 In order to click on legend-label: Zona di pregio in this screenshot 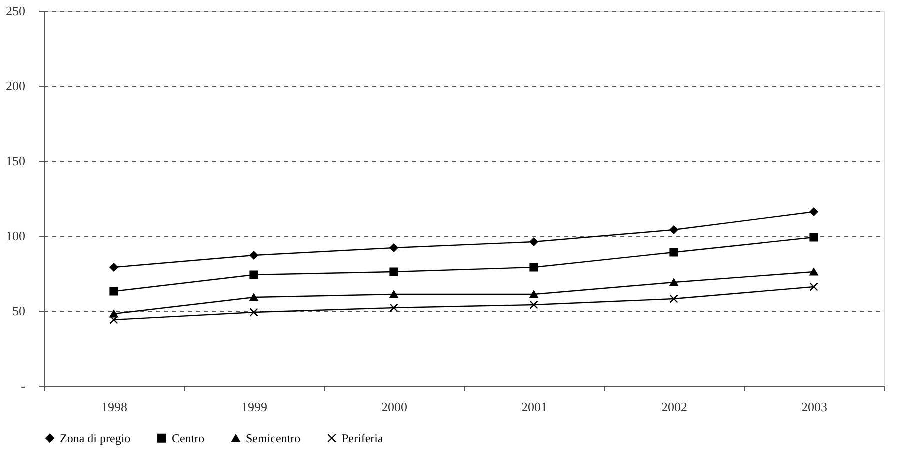, I will do `click(95, 438)`.